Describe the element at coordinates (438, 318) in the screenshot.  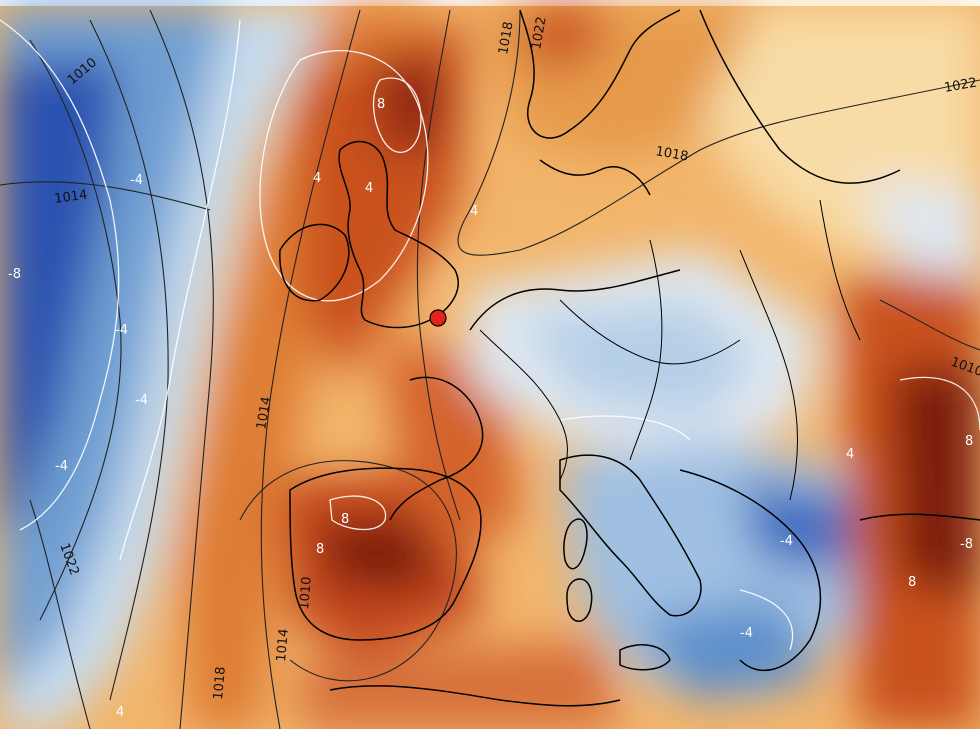
I see `location-marker-icon` at that location.